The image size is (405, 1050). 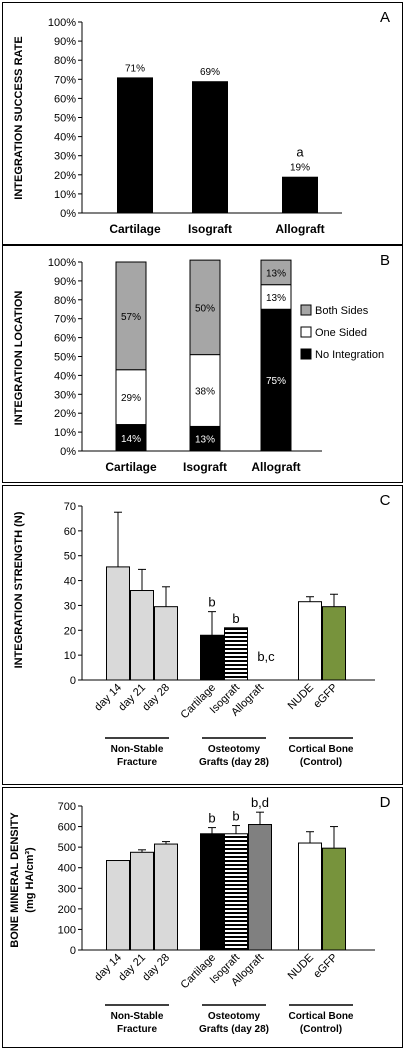 I want to click on y-tick-label: 60, so click(x=70, y=532).